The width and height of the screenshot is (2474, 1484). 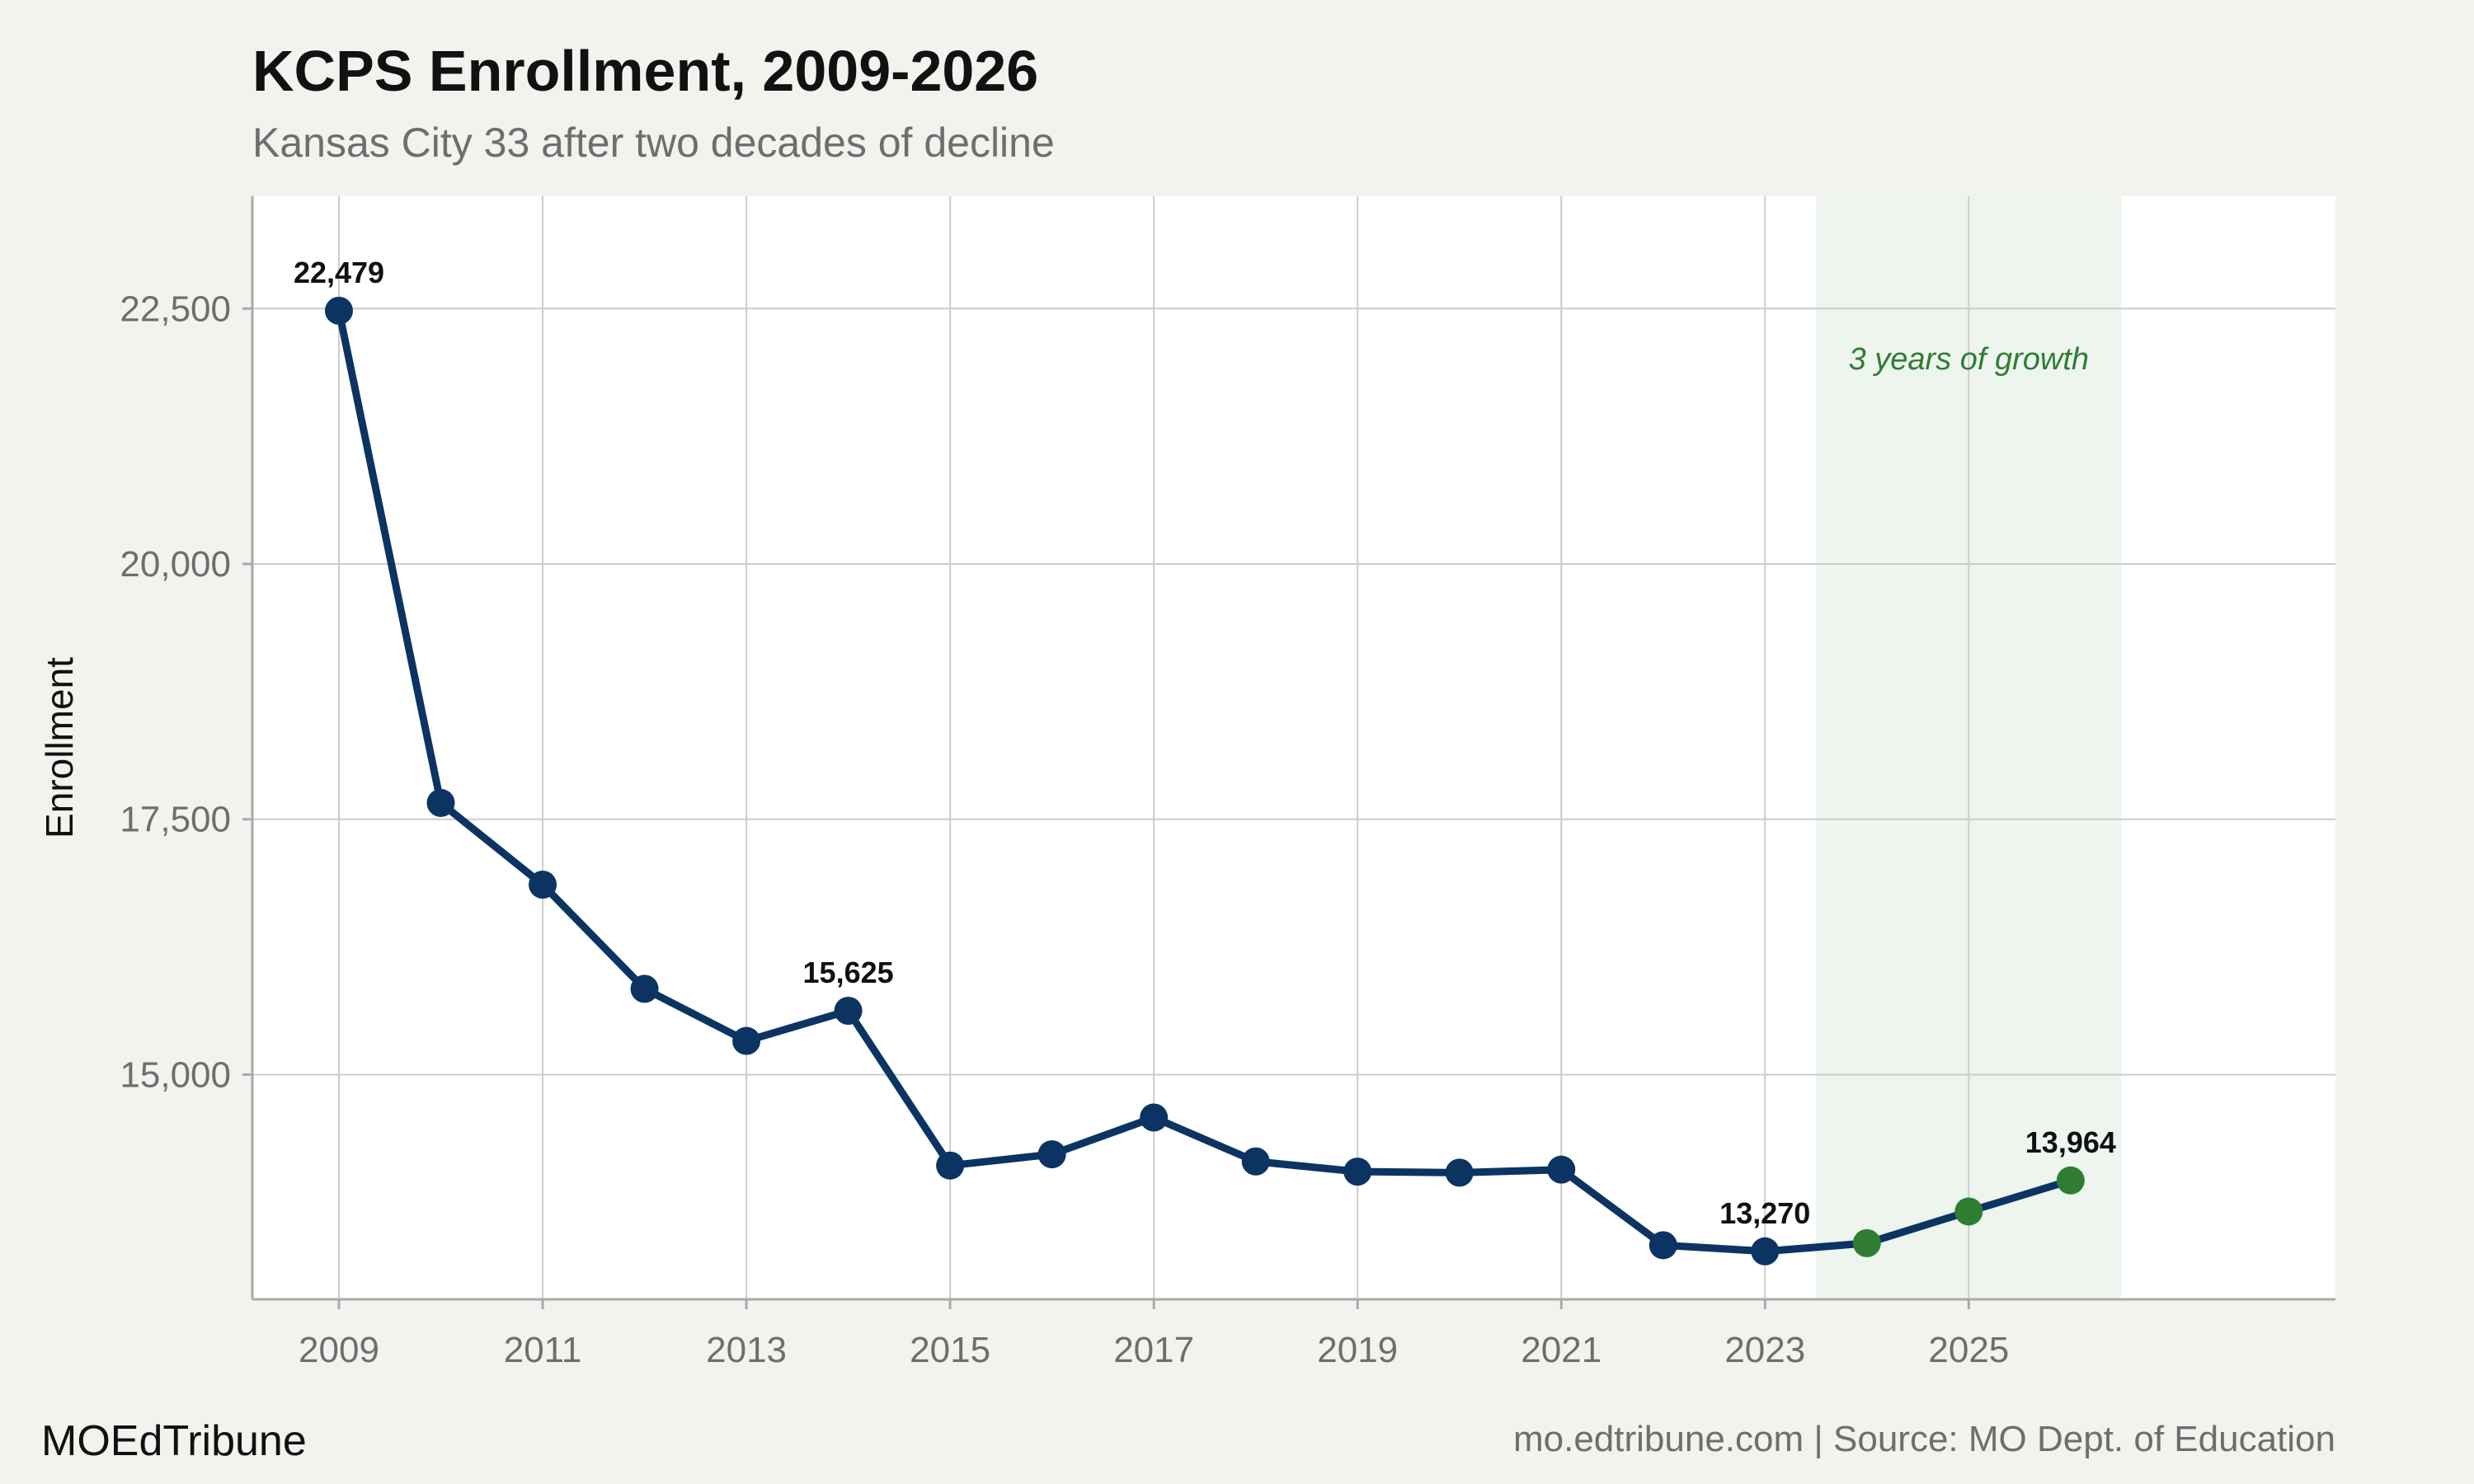 What do you see at coordinates (339, 1350) in the screenshot?
I see `x-tick-label: 2009` at bounding box center [339, 1350].